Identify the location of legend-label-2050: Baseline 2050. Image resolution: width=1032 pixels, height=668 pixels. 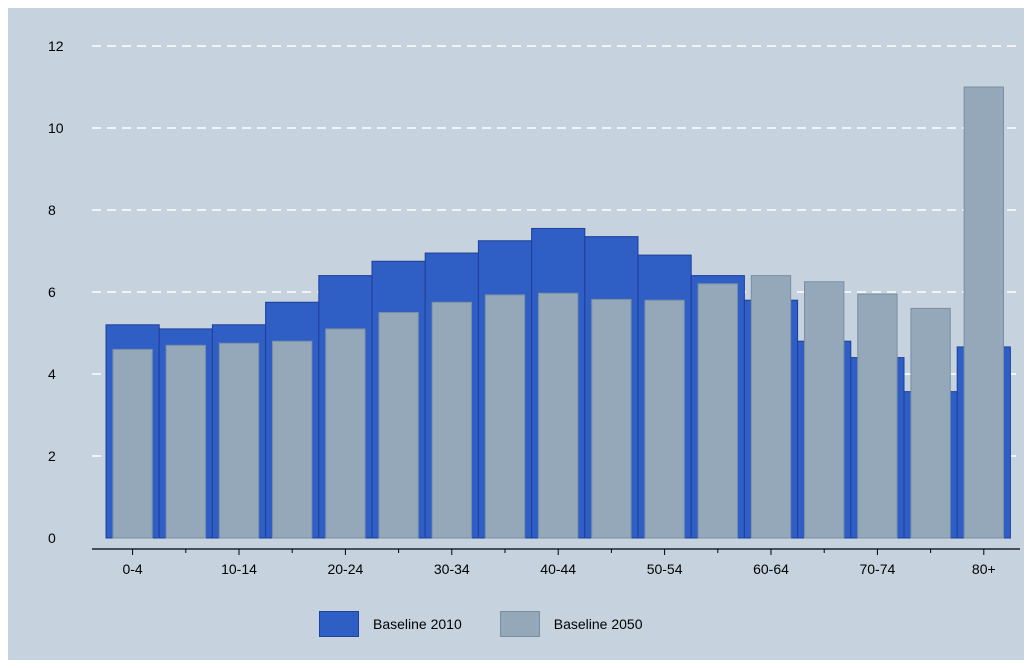
(598, 624).